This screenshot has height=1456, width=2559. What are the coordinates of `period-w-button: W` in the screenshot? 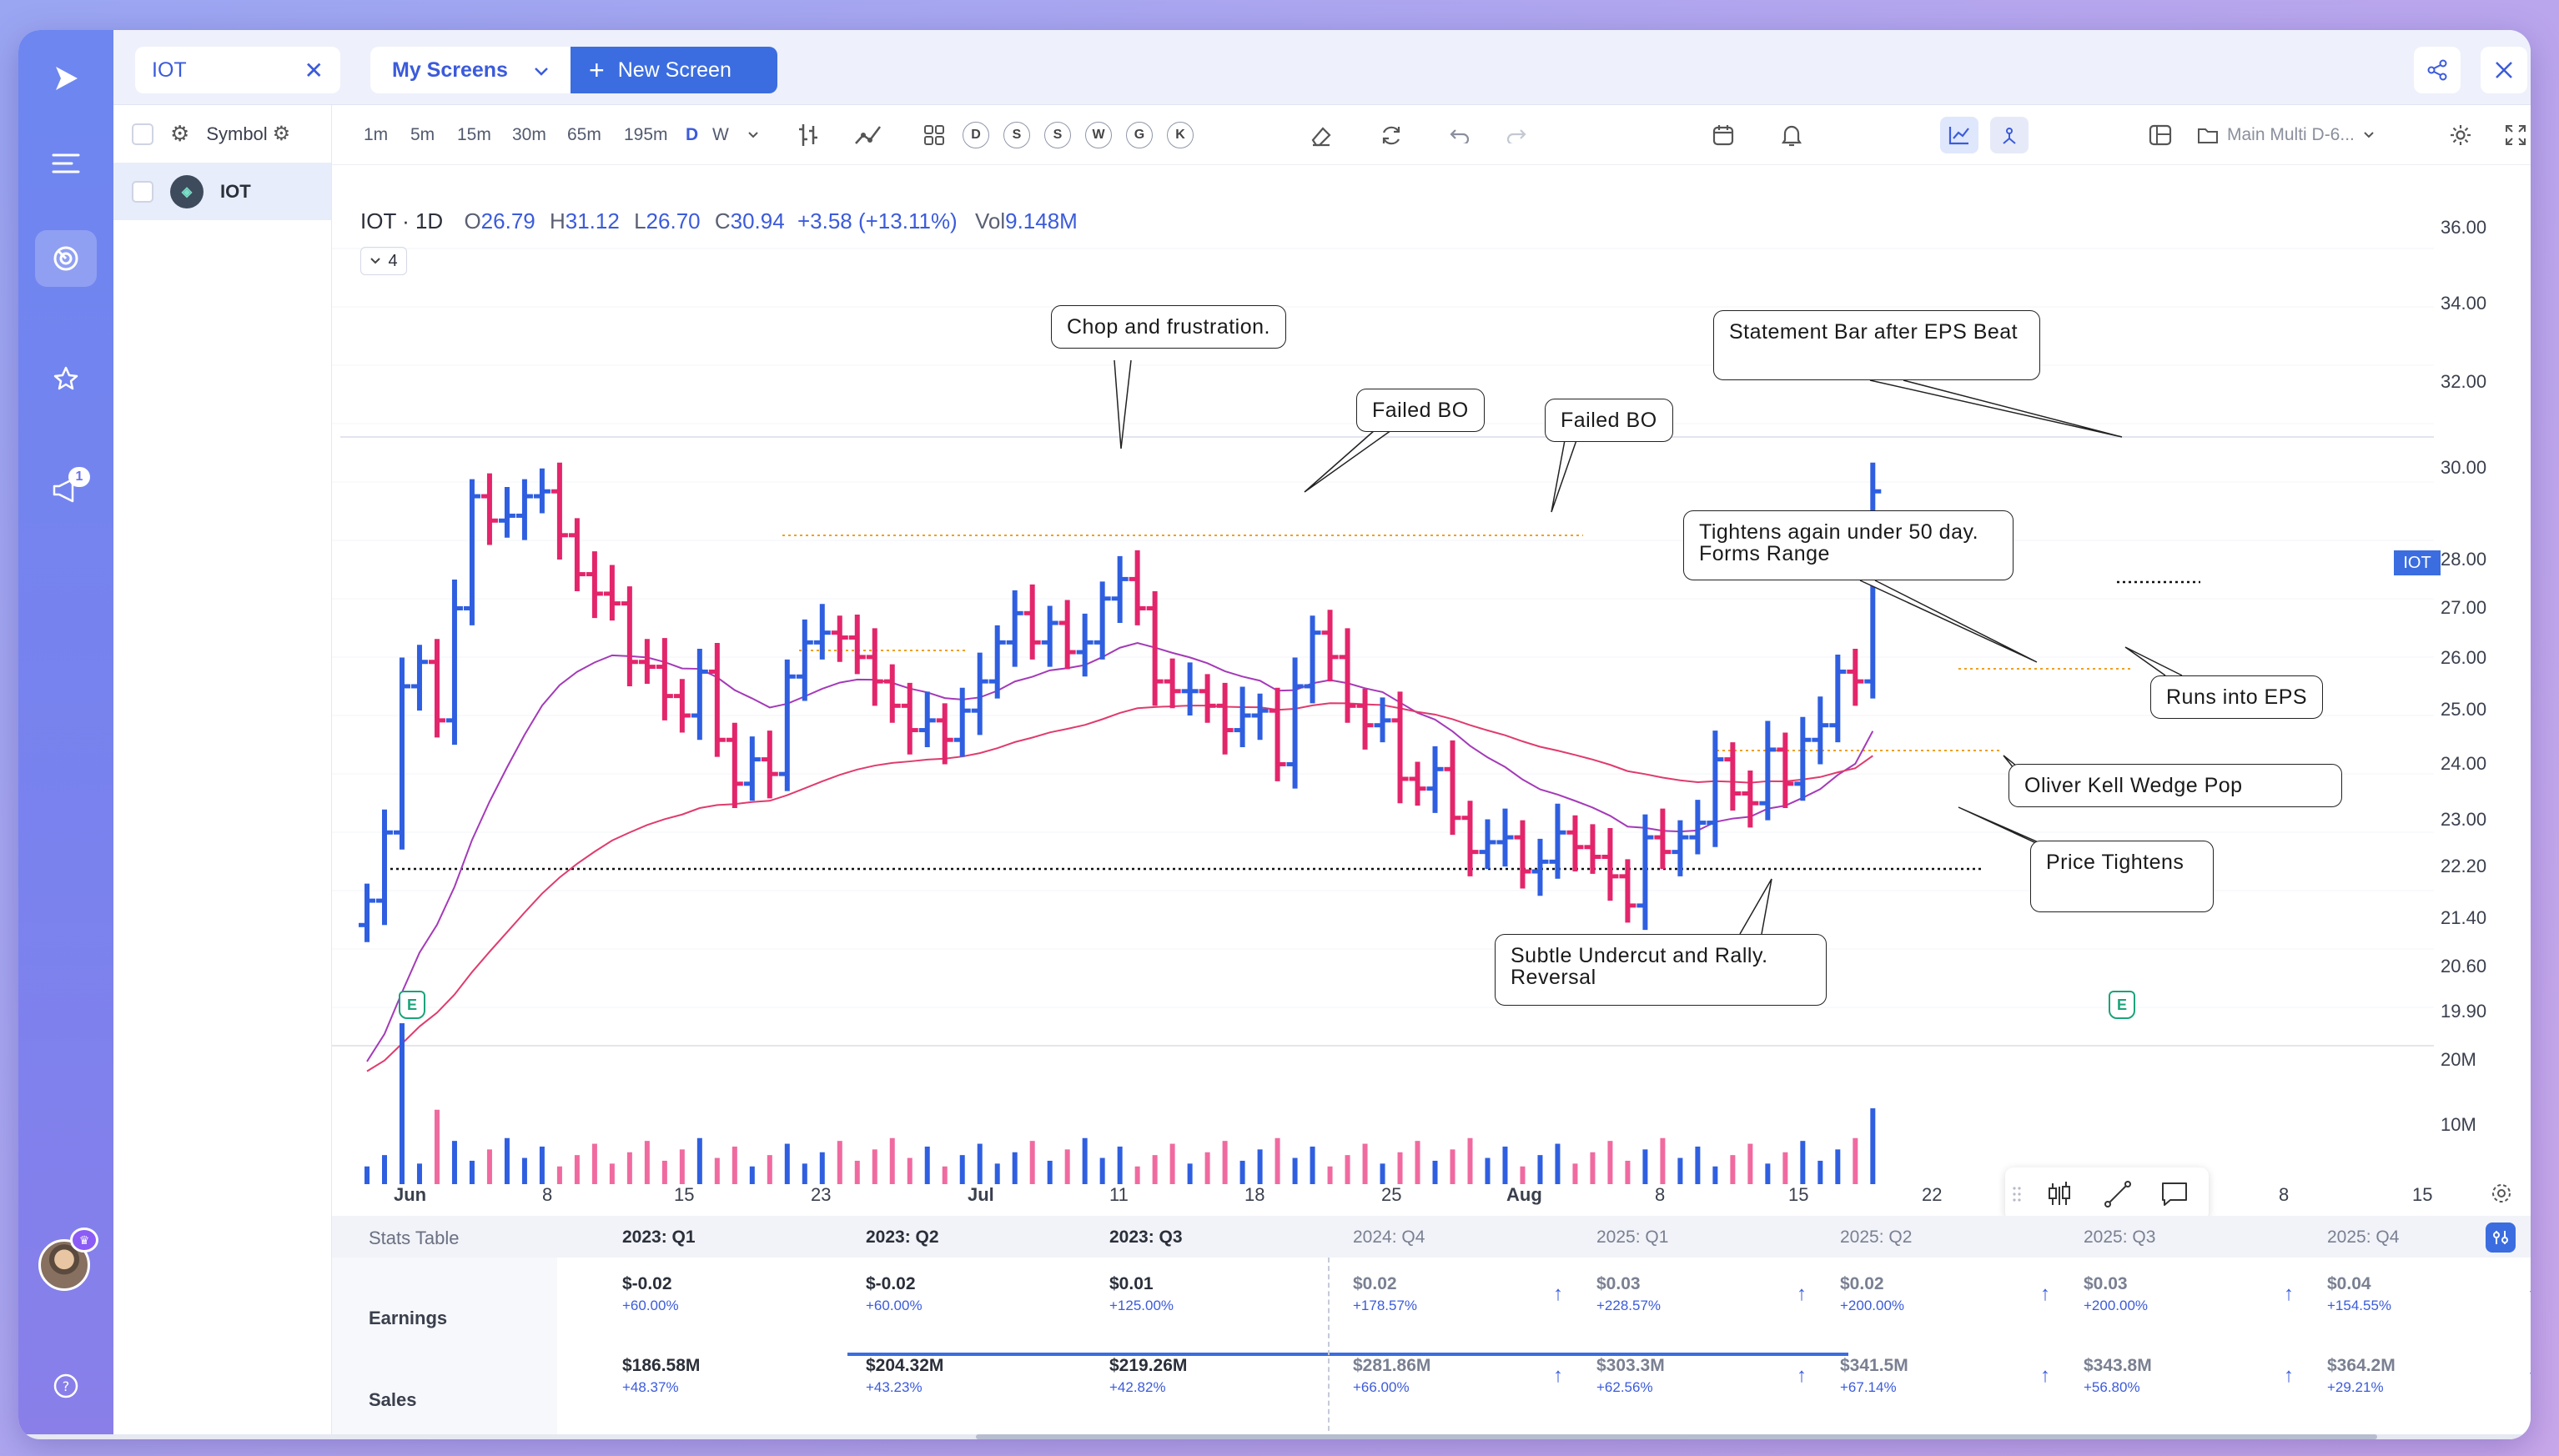 It's located at (1098, 135).